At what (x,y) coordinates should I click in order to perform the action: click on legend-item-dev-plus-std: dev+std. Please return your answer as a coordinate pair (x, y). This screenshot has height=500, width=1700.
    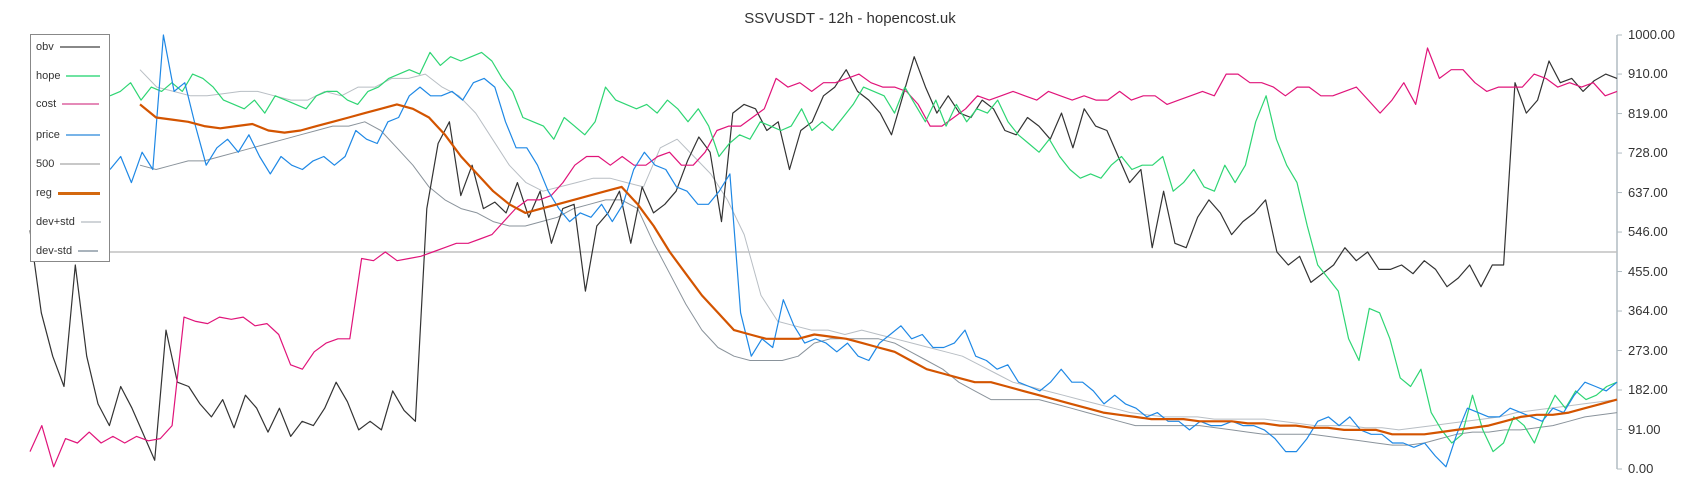
    Looking at the image, I should click on (68, 222).